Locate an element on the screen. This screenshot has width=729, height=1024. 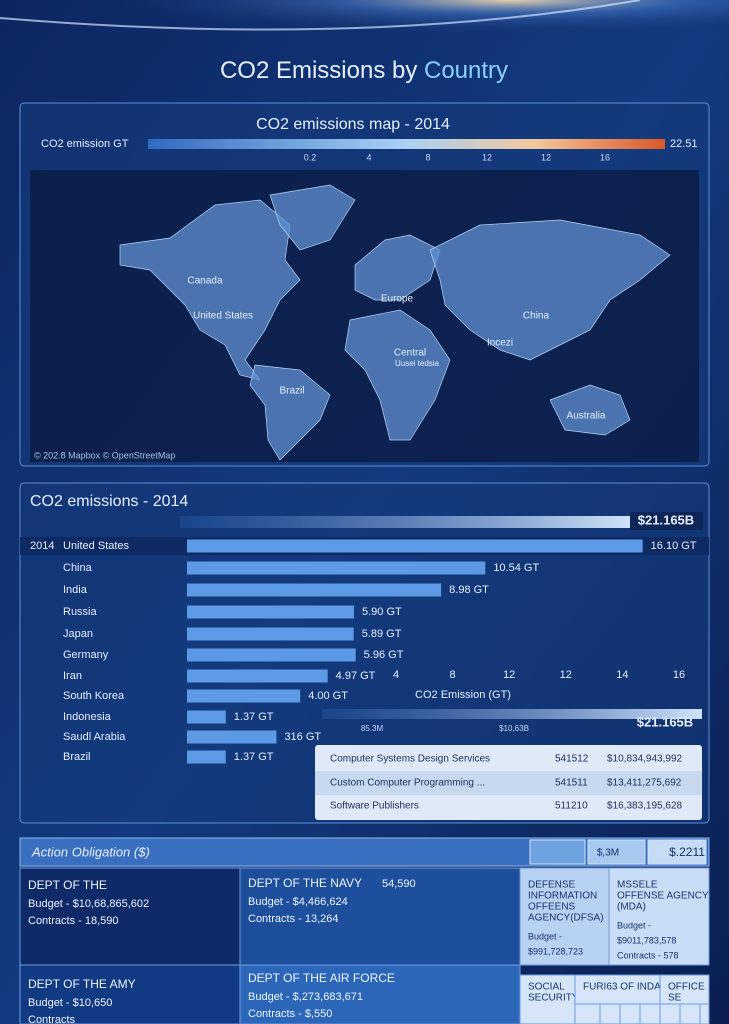
category-label: India is located at coordinates (75, 590).